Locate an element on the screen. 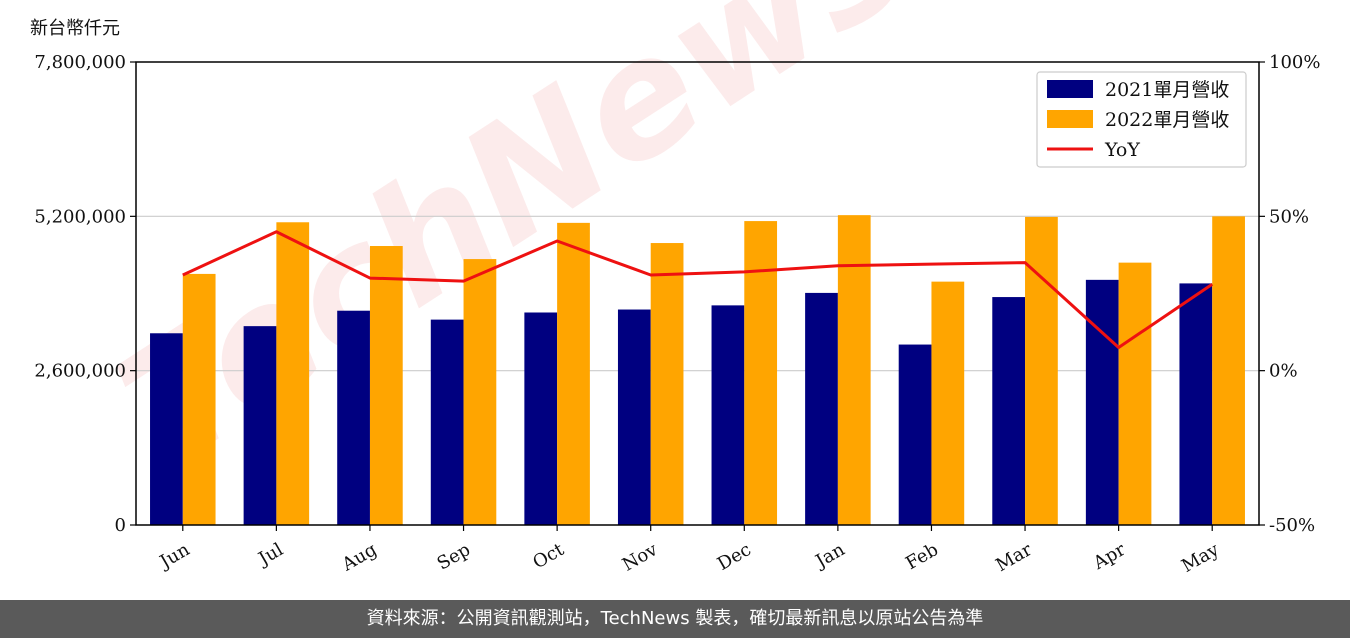 The width and height of the screenshot is (1350, 638). x-tick-label: Jul is located at coordinates (270, 555).